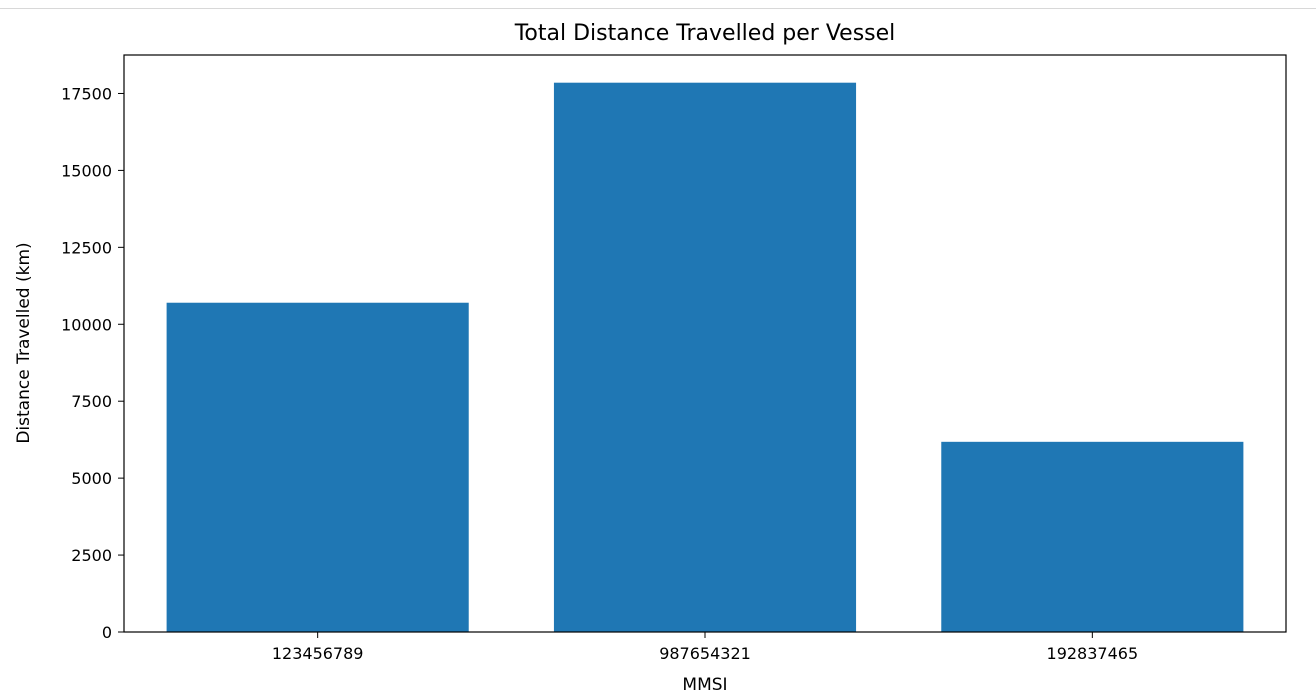 This screenshot has width=1316, height=695. What do you see at coordinates (658, 4) in the screenshot?
I see `top-divider` at bounding box center [658, 4].